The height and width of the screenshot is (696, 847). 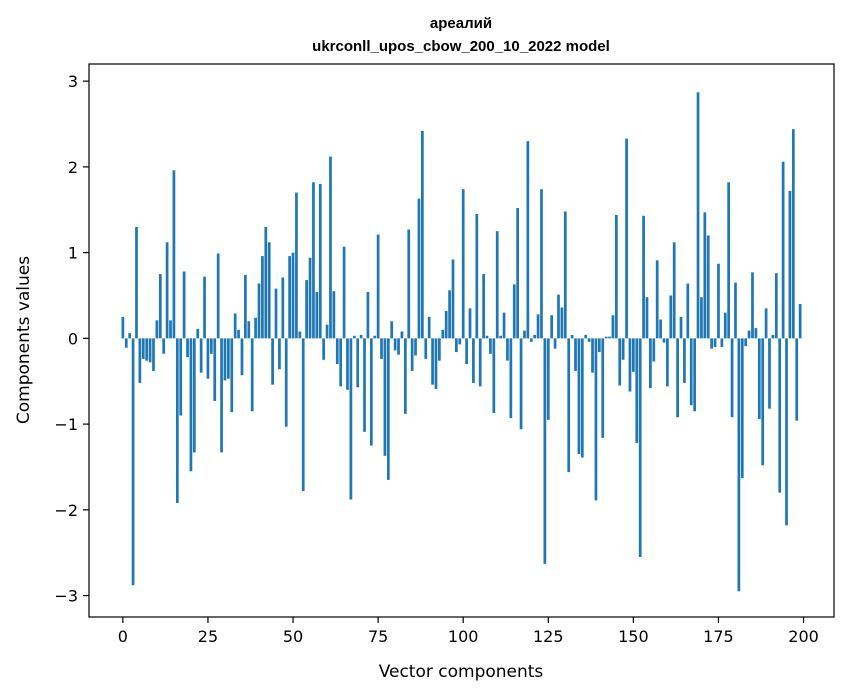 What do you see at coordinates (73, 81) in the screenshot?
I see `y-tick-label: 3` at bounding box center [73, 81].